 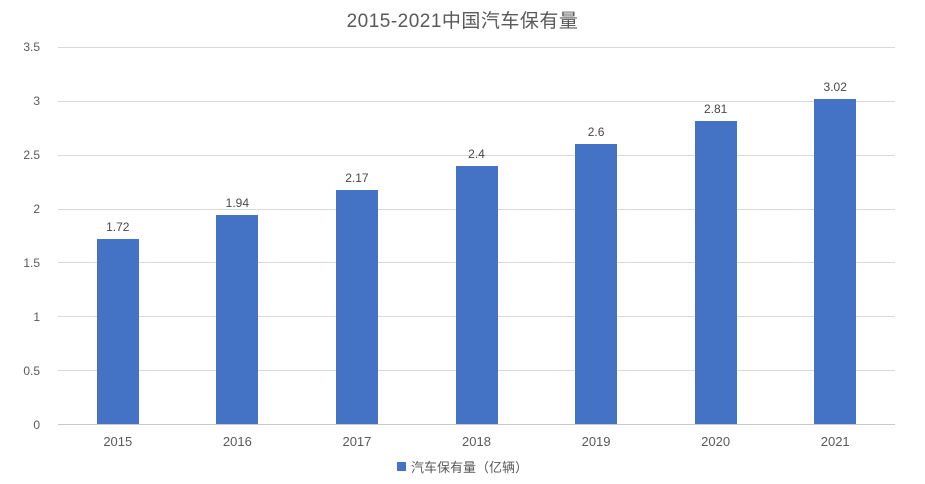 I want to click on x-tick-label-2017: 2017, so click(x=357, y=441).